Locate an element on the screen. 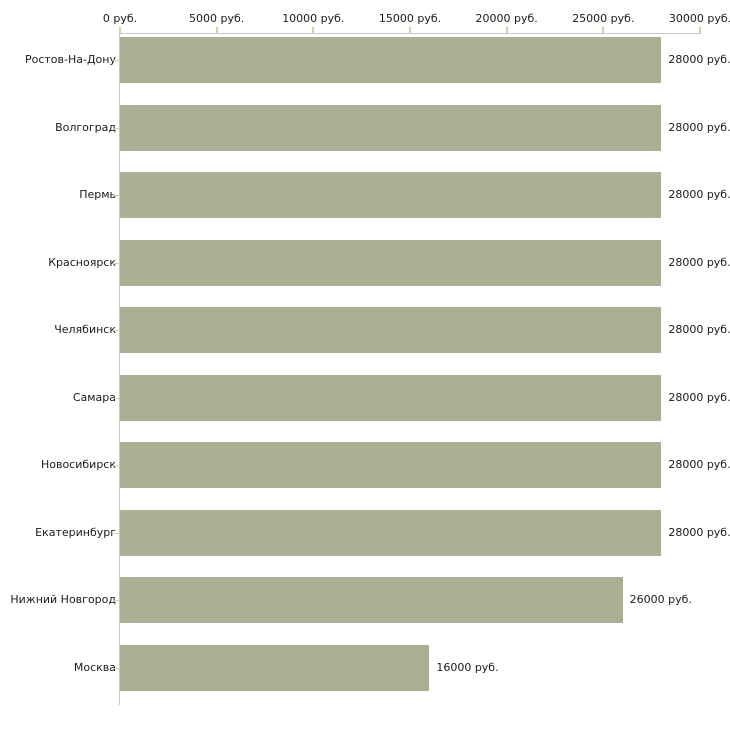 The width and height of the screenshot is (730, 730). x-axis-tick-label: 0 руб. is located at coordinates (120, 18).